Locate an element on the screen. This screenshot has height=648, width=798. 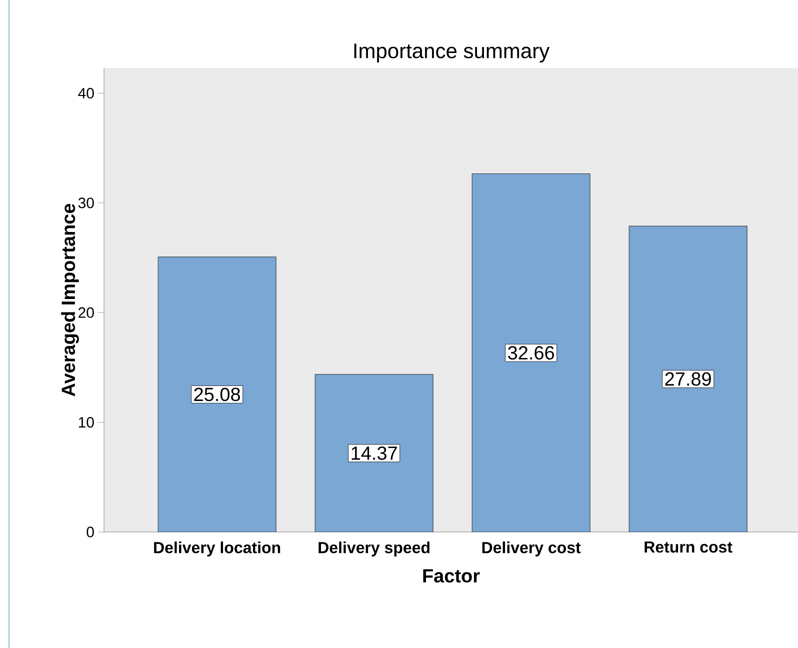
chart-title: Importance summary is located at coordinates (452, 53).